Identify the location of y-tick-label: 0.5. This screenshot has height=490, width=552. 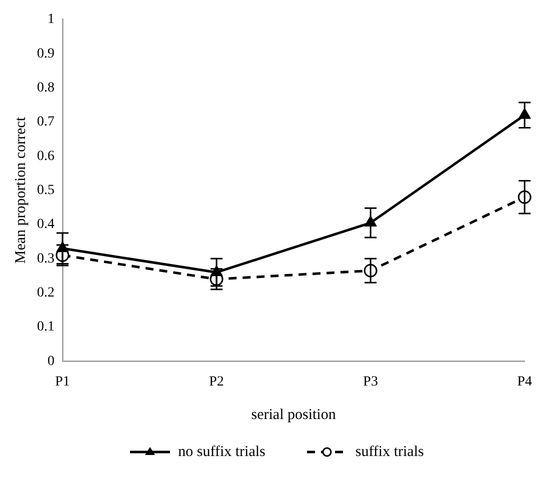
(45, 190).